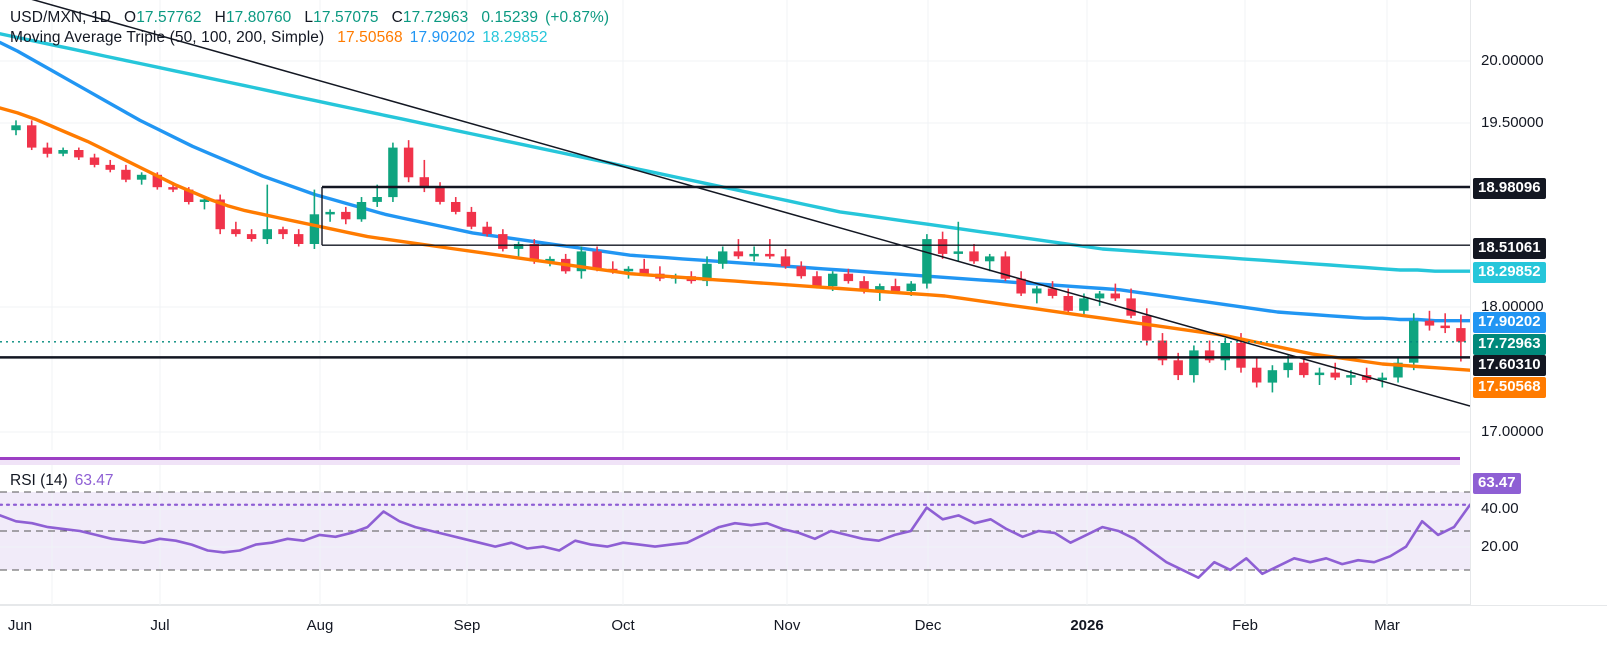  I want to click on ma200-value: 18.29852, so click(1509, 272).